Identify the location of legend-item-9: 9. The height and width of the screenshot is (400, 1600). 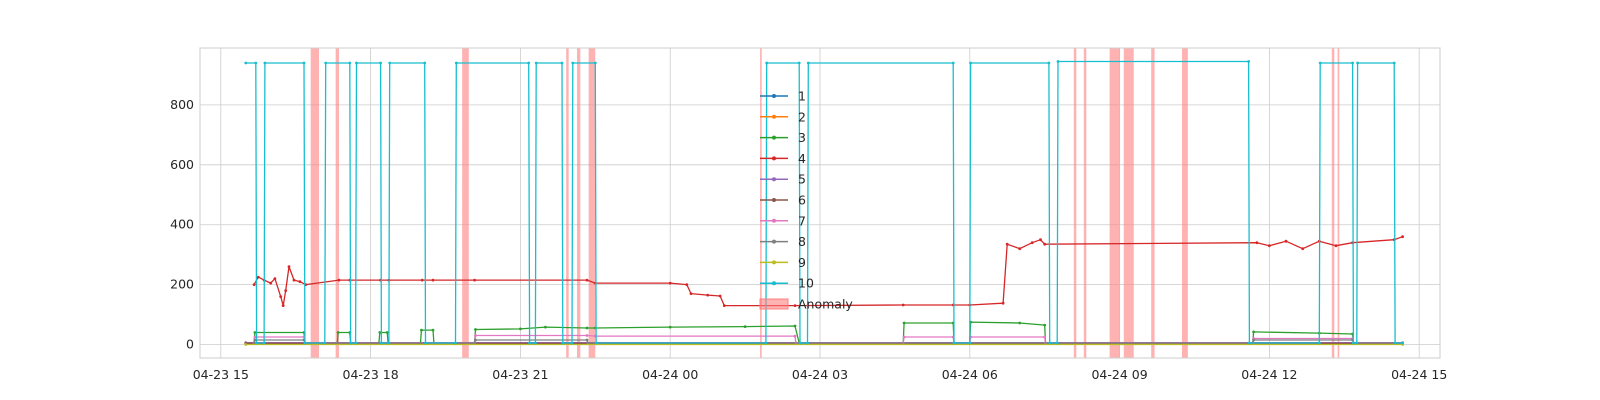
(783, 262).